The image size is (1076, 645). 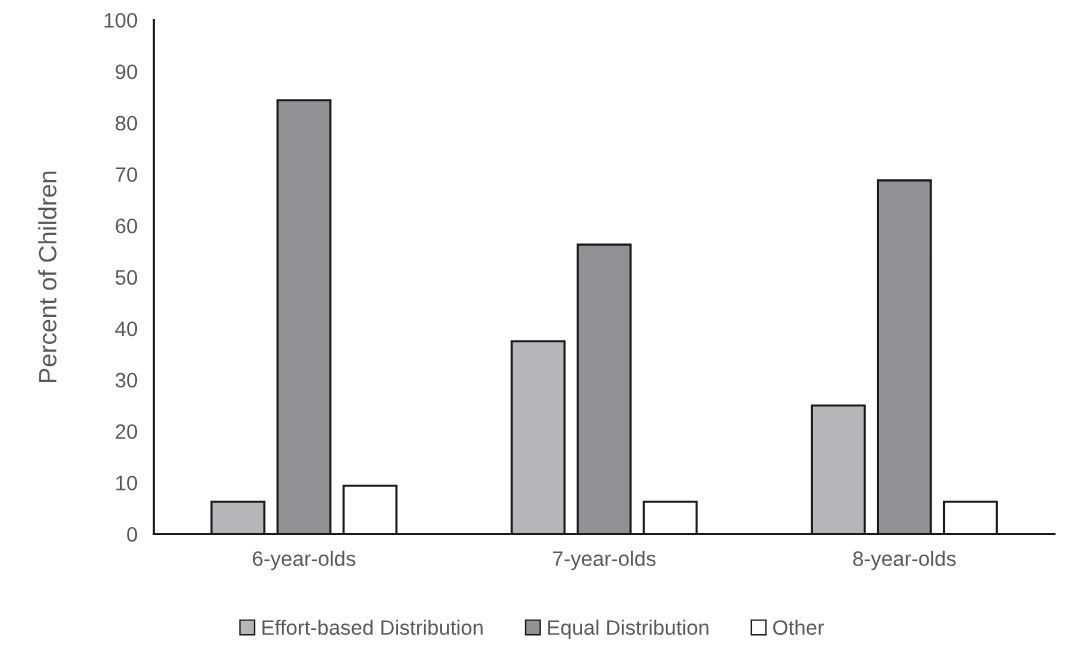 I want to click on x-tick-label: 8-year-olds, so click(x=904, y=560).